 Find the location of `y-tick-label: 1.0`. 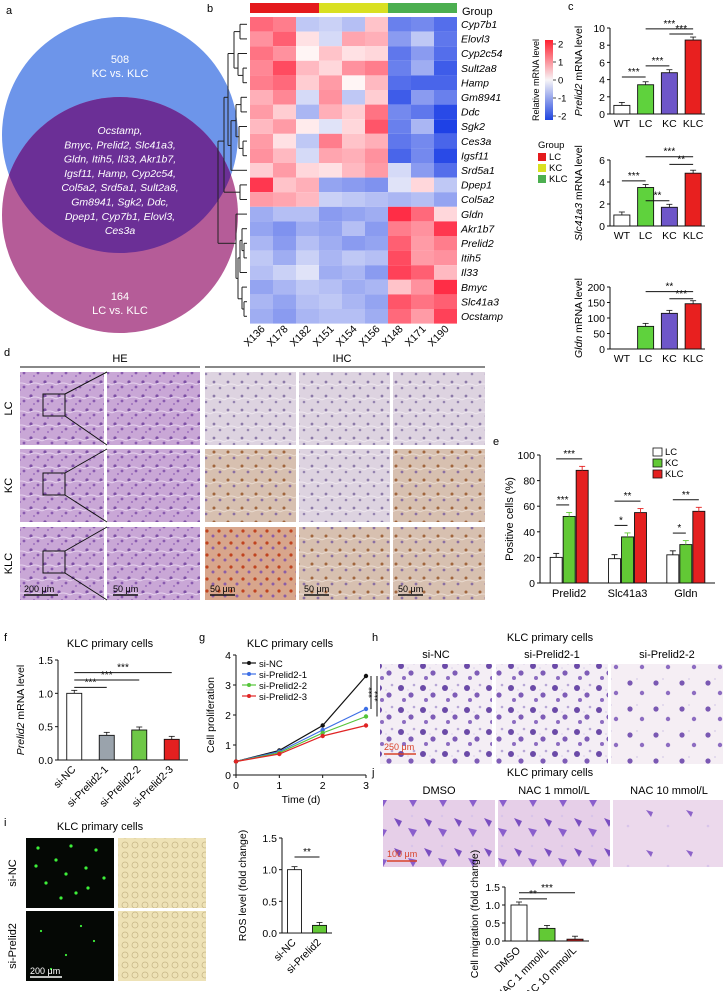

y-tick-label: 1.0 is located at coordinates (45, 694).